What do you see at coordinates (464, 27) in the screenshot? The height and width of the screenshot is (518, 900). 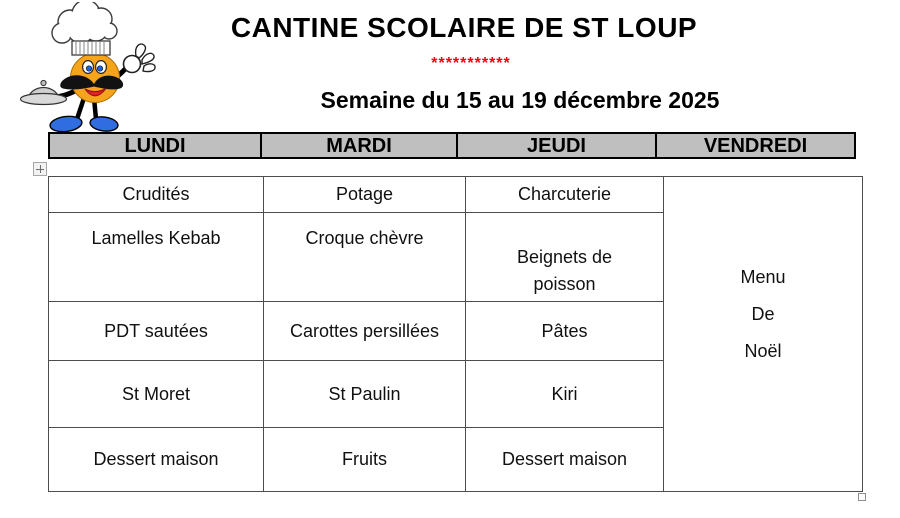 I see `page-title: CANTINE SCOLAIRE DE ST LOUP` at bounding box center [464, 27].